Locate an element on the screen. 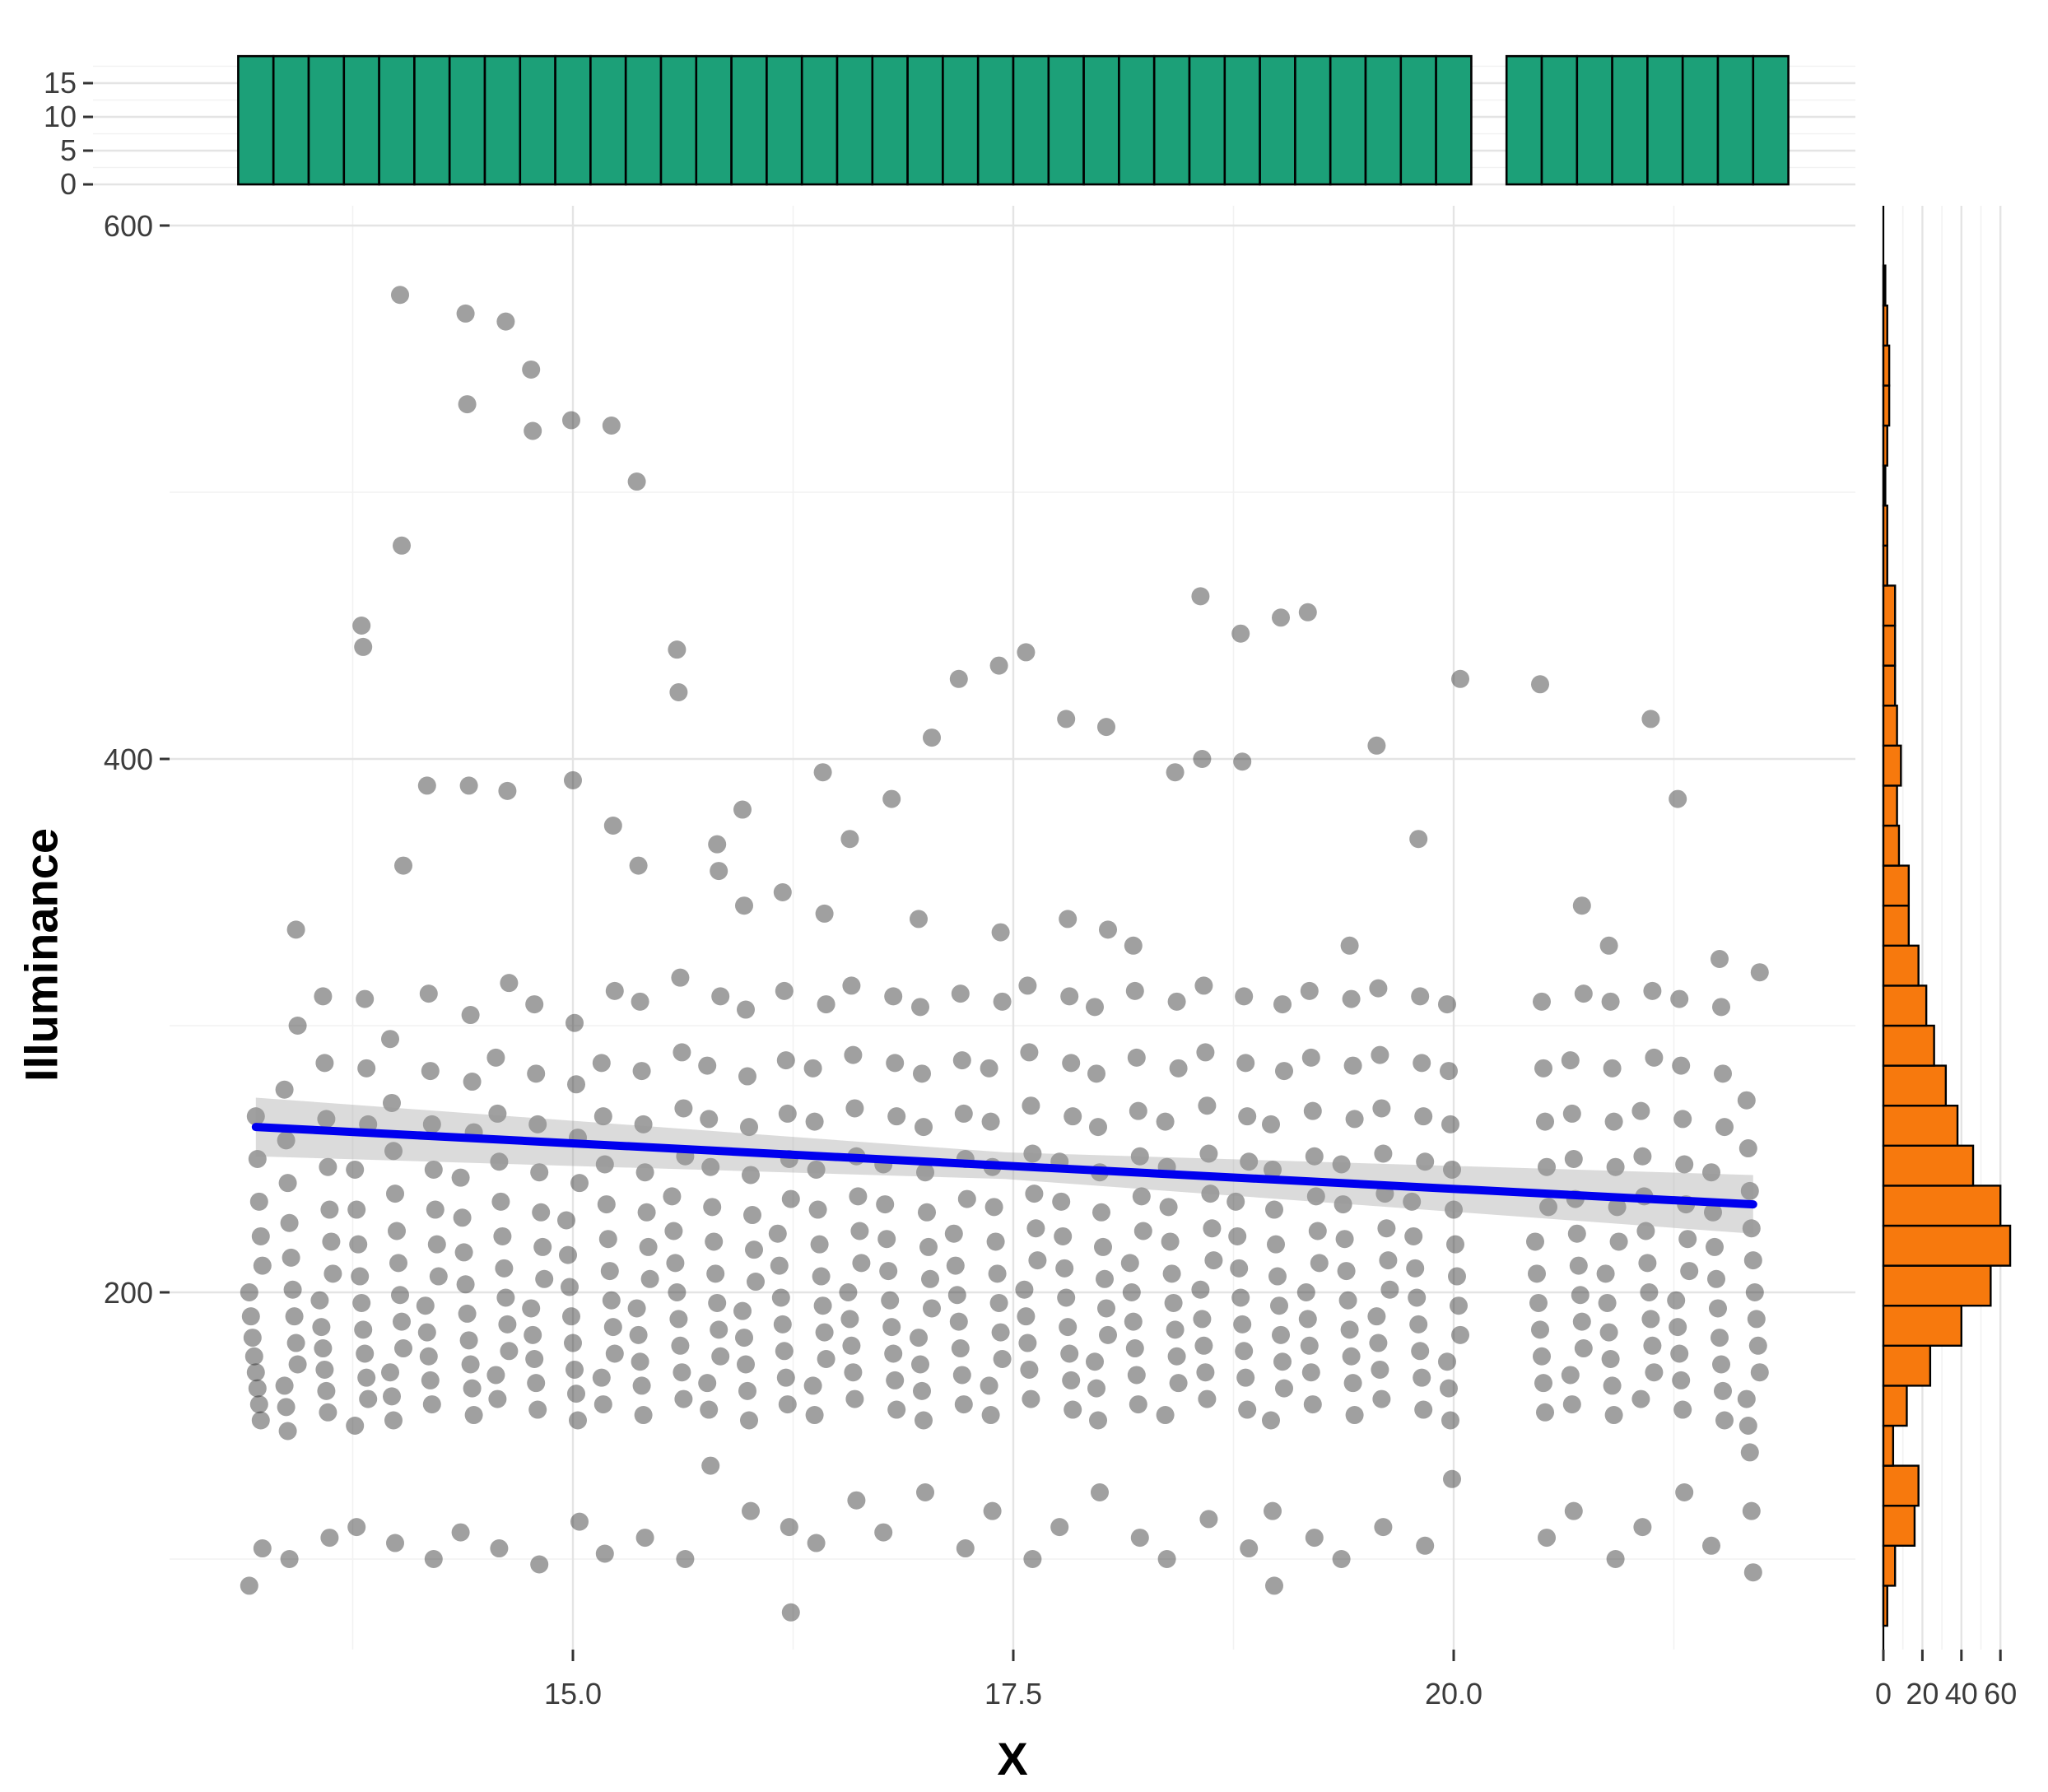 Image resolution: width=2048 pixels, height=1792 pixels. top-axis-tick-label: 0 is located at coordinates (68, 184).